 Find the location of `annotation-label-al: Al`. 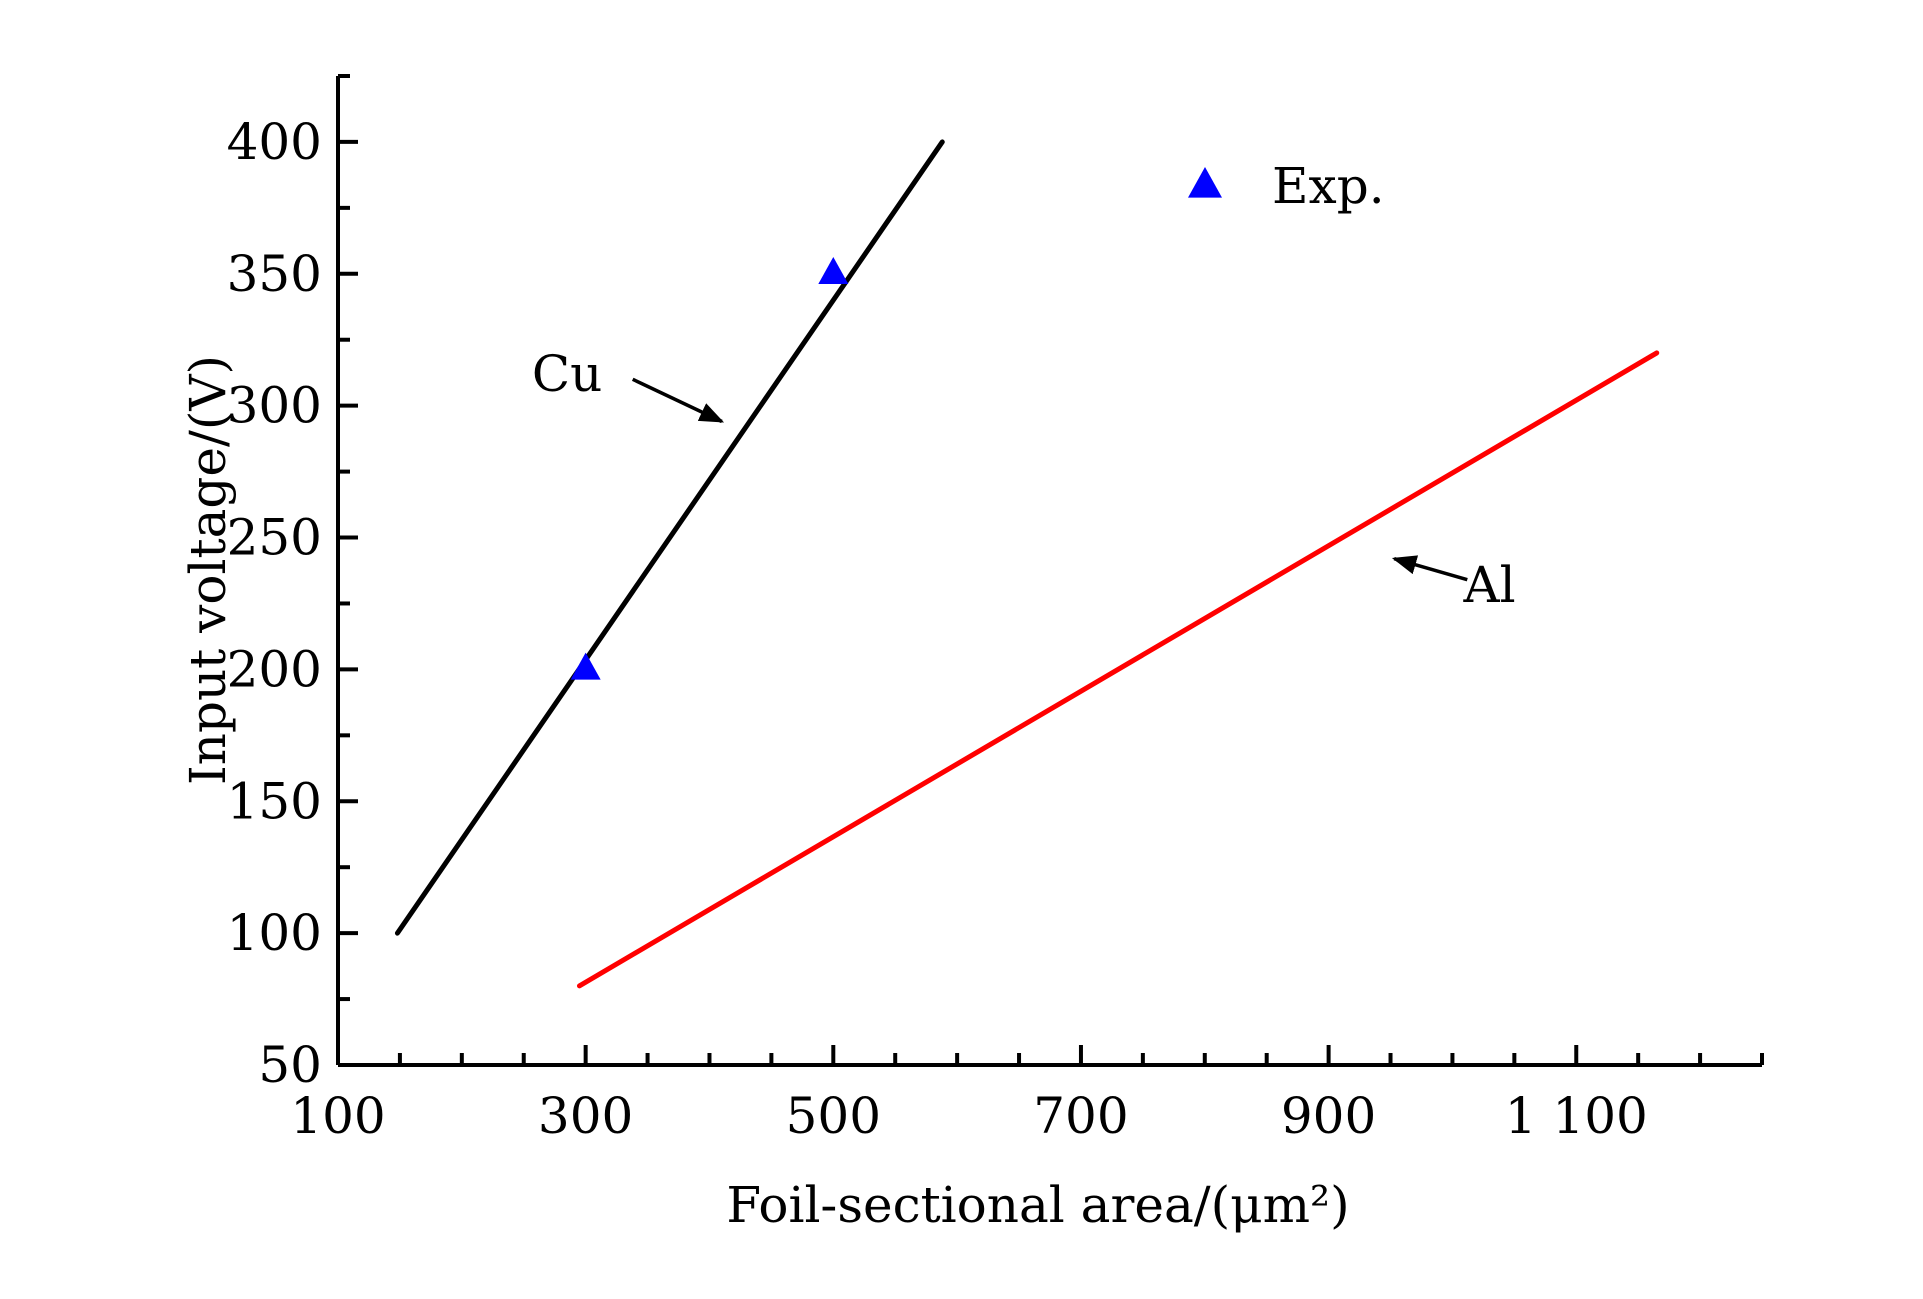

annotation-label-al: Al is located at coordinates (1489, 585).